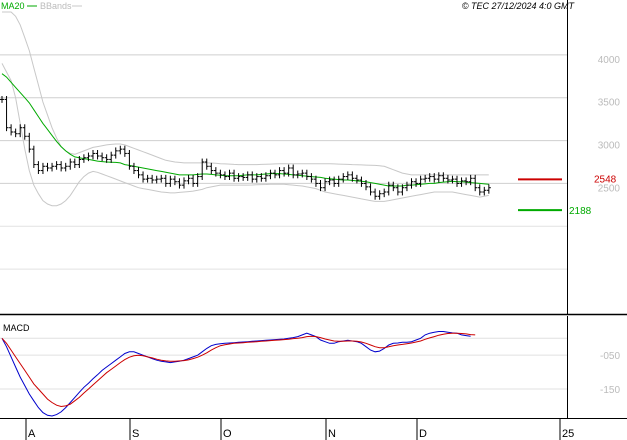 This screenshot has height=440, width=627. What do you see at coordinates (519, 6) in the screenshot?
I see `copyright-text: © TEC 27/12/2024 4:0 GMT` at bounding box center [519, 6].